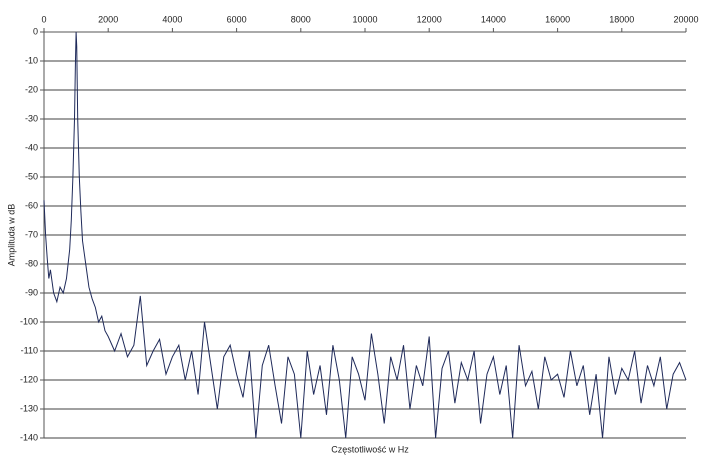 This screenshot has width=705, height=461. What do you see at coordinates (29, 321) in the screenshot?
I see `y-tick-label: -100` at bounding box center [29, 321].